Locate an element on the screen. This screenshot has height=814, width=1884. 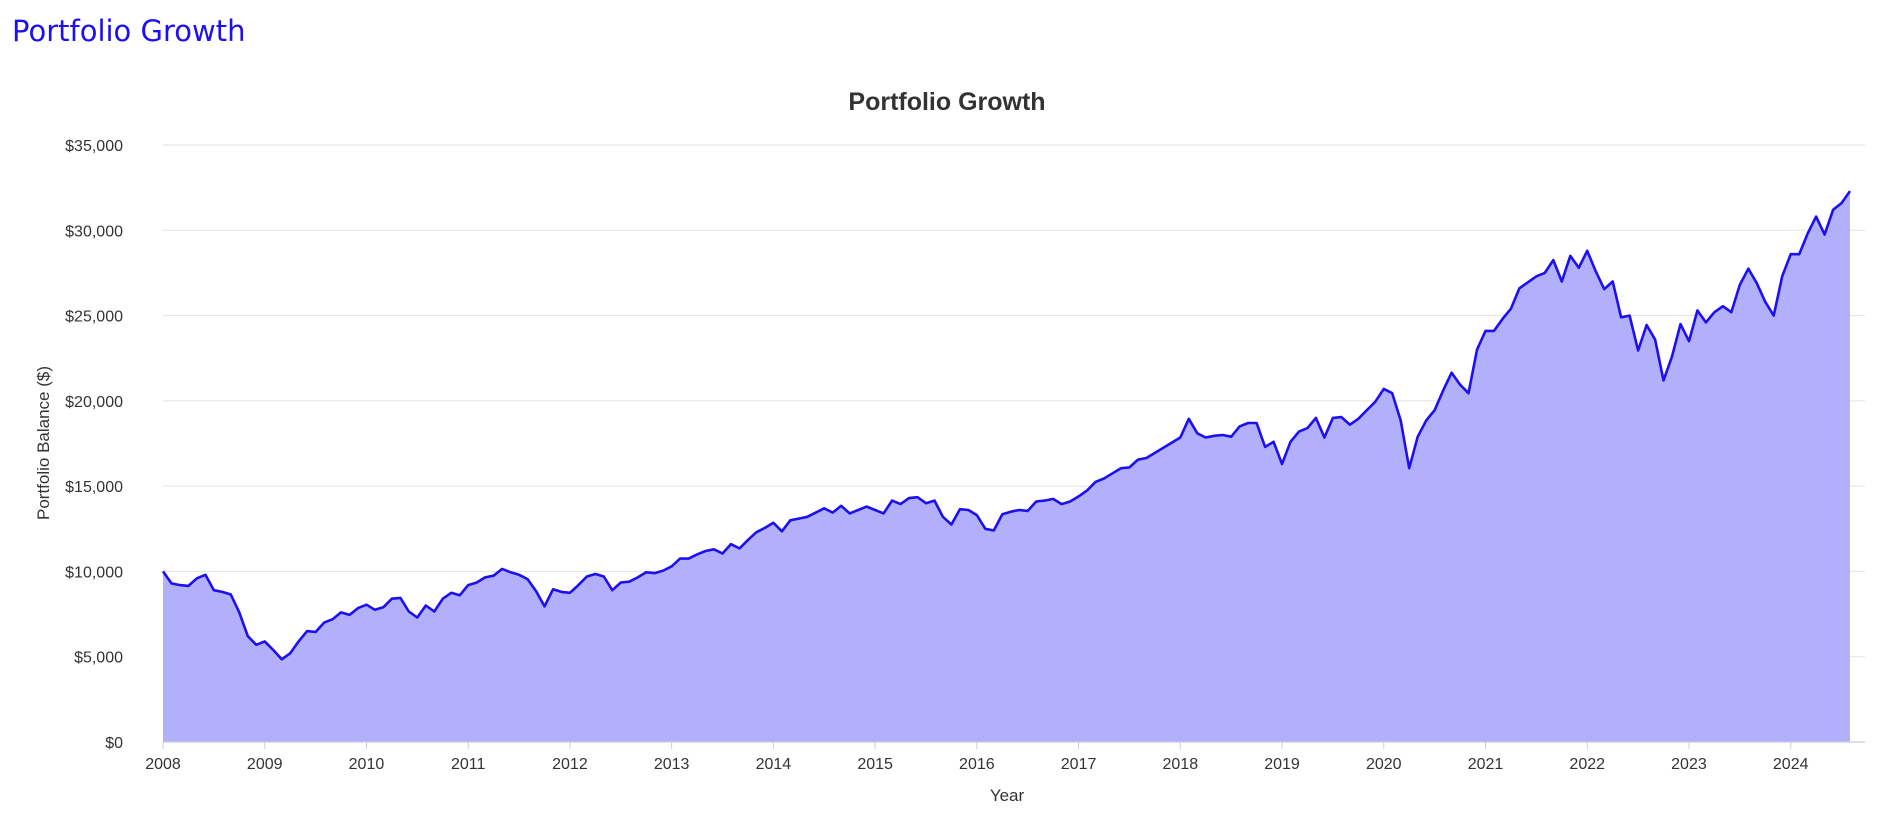
x-tick-label: 2008 is located at coordinates (163, 764).